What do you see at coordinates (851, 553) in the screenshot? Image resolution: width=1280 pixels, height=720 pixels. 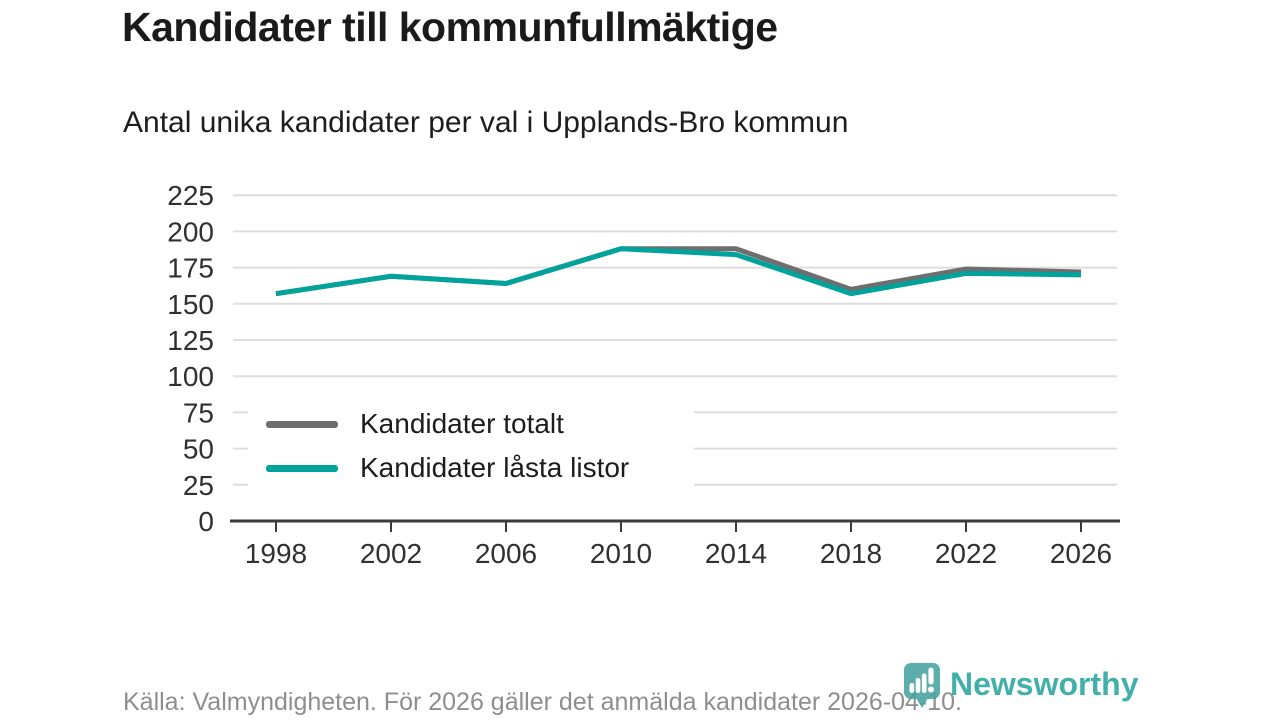 I see `x-tick-label-2018: 2018` at bounding box center [851, 553].